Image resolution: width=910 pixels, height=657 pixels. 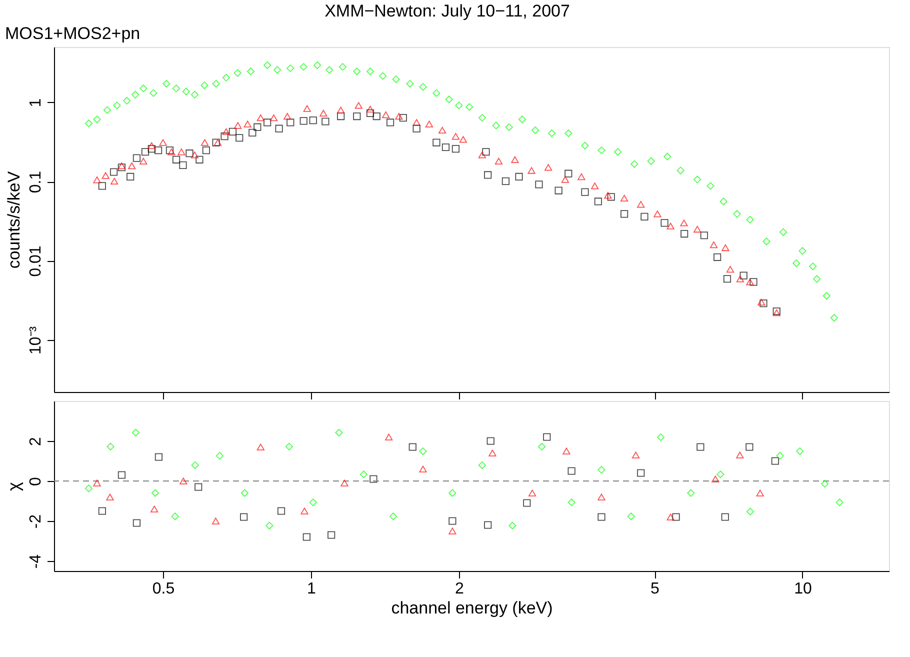 What do you see at coordinates (311, 589) in the screenshot?
I see `x-tick-label: 1` at bounding box center [311, 589].